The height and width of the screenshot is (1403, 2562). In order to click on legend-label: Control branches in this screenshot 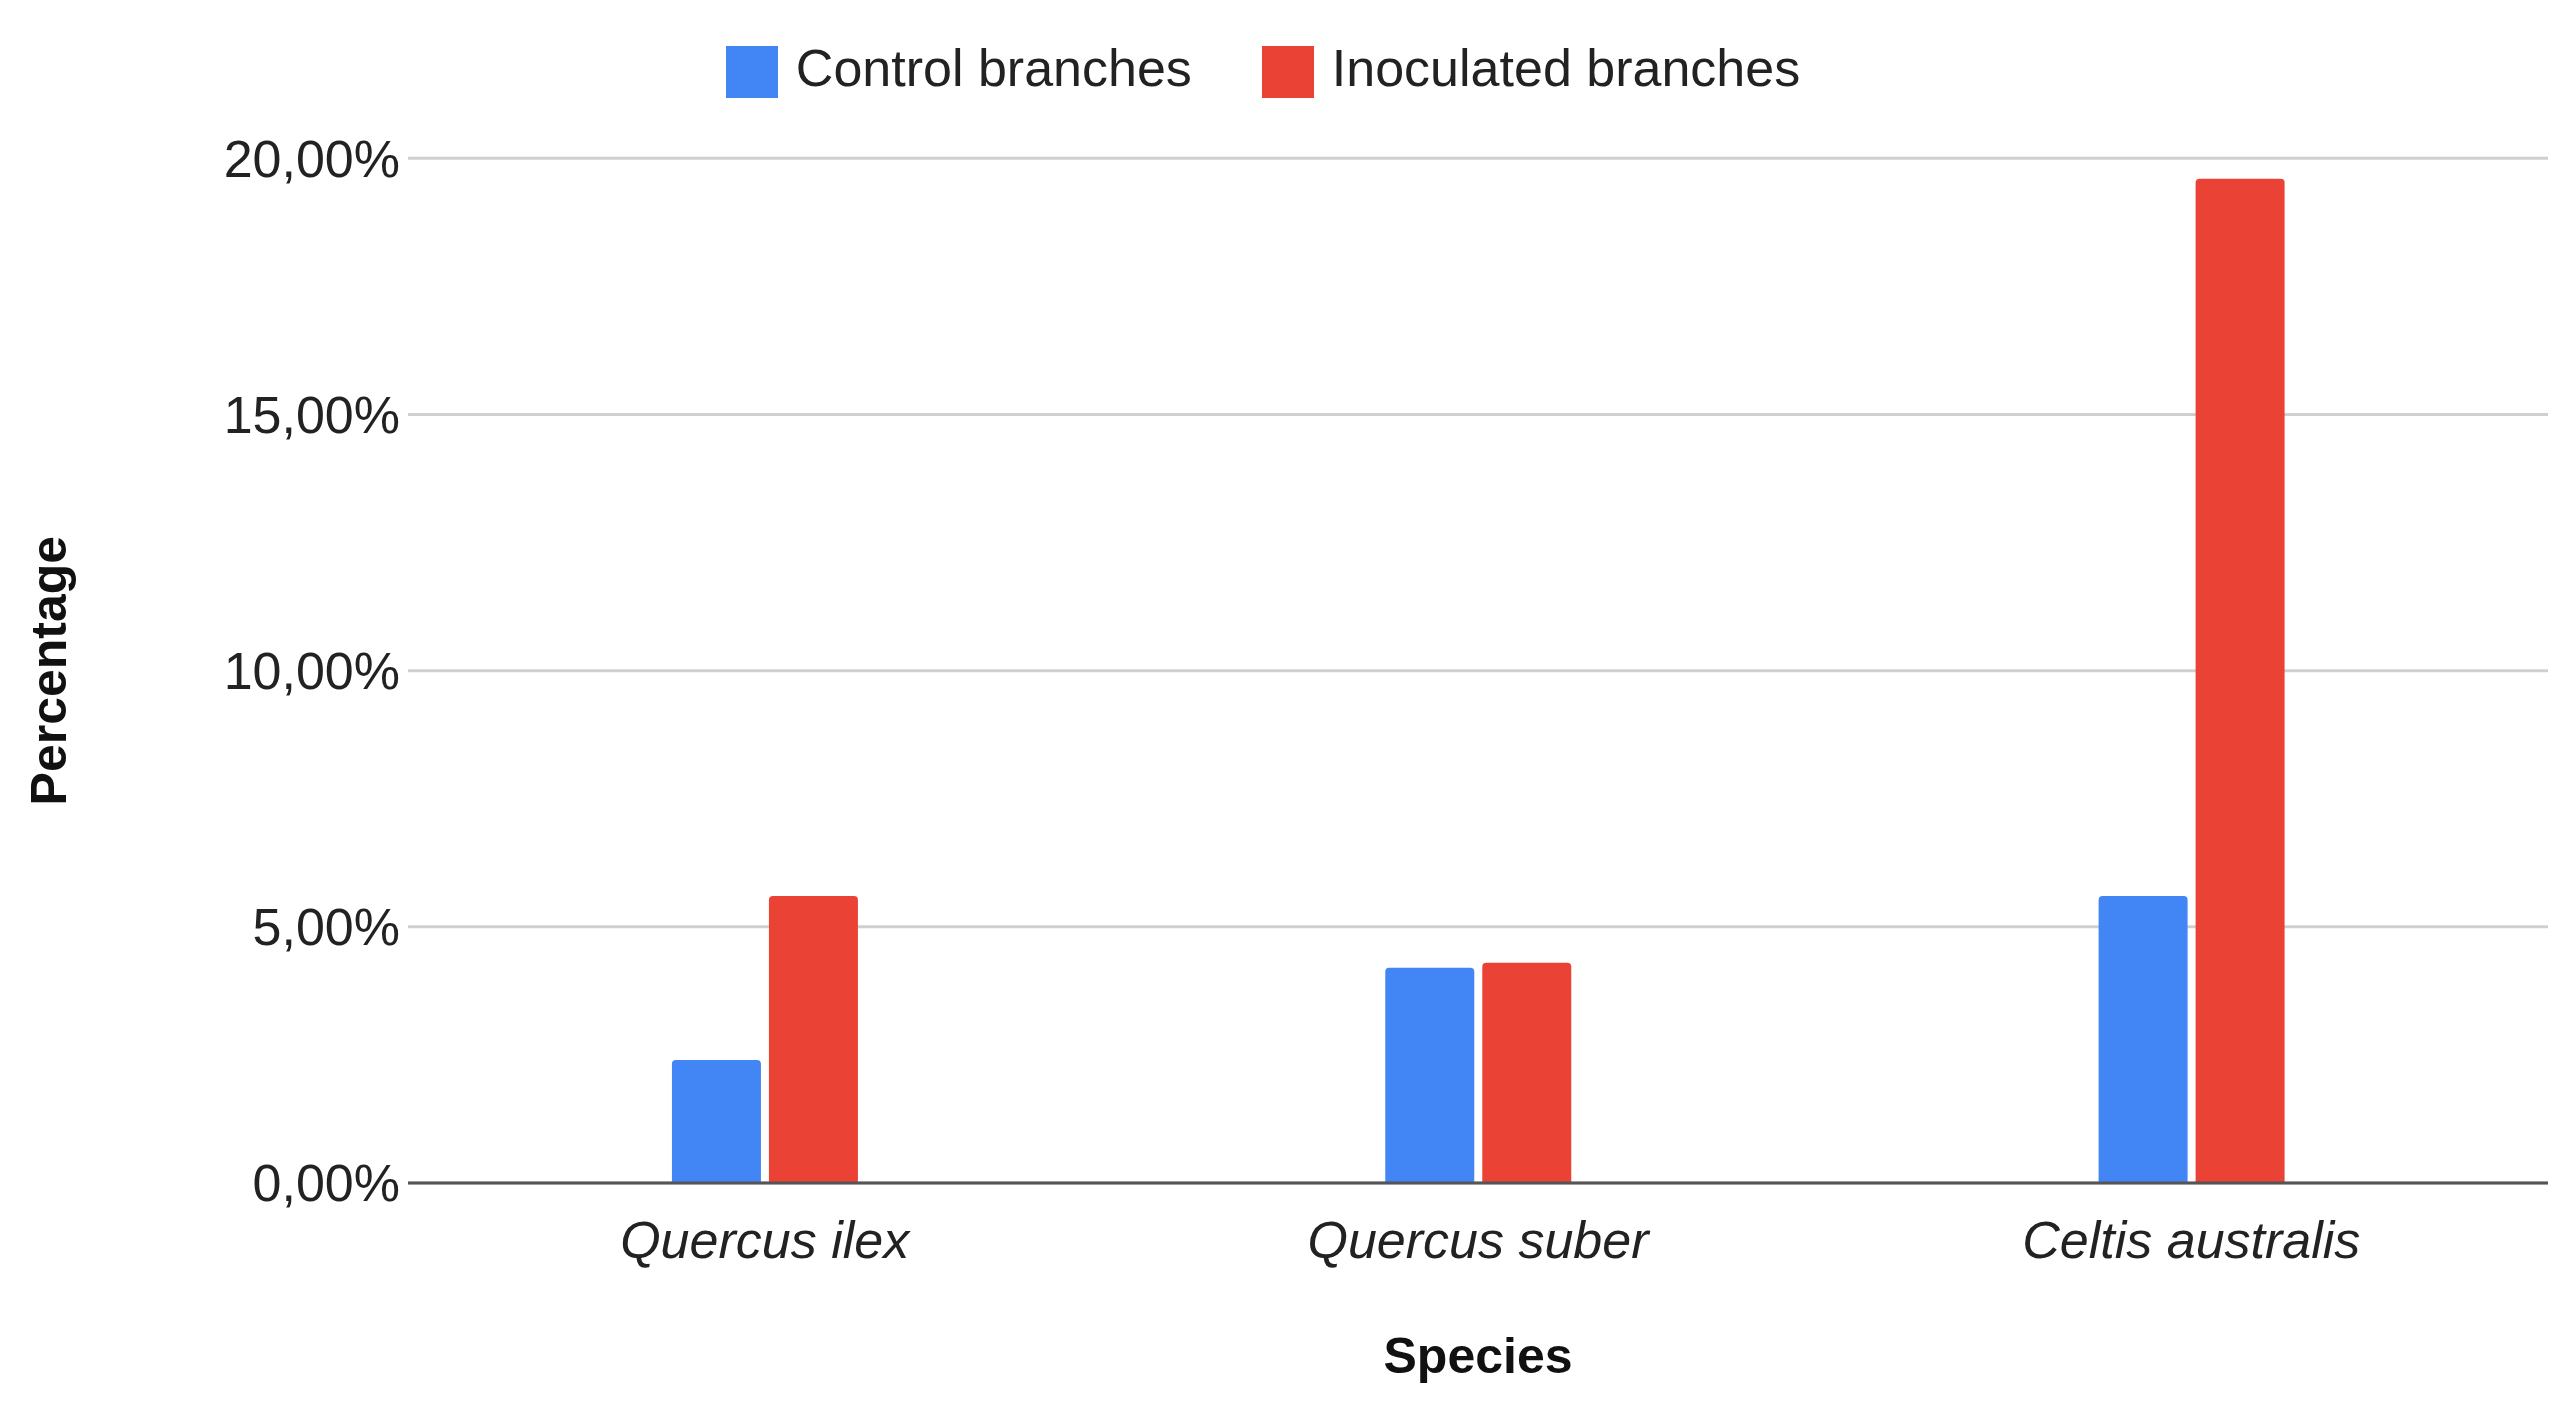, I will do `click(993, 68)`.